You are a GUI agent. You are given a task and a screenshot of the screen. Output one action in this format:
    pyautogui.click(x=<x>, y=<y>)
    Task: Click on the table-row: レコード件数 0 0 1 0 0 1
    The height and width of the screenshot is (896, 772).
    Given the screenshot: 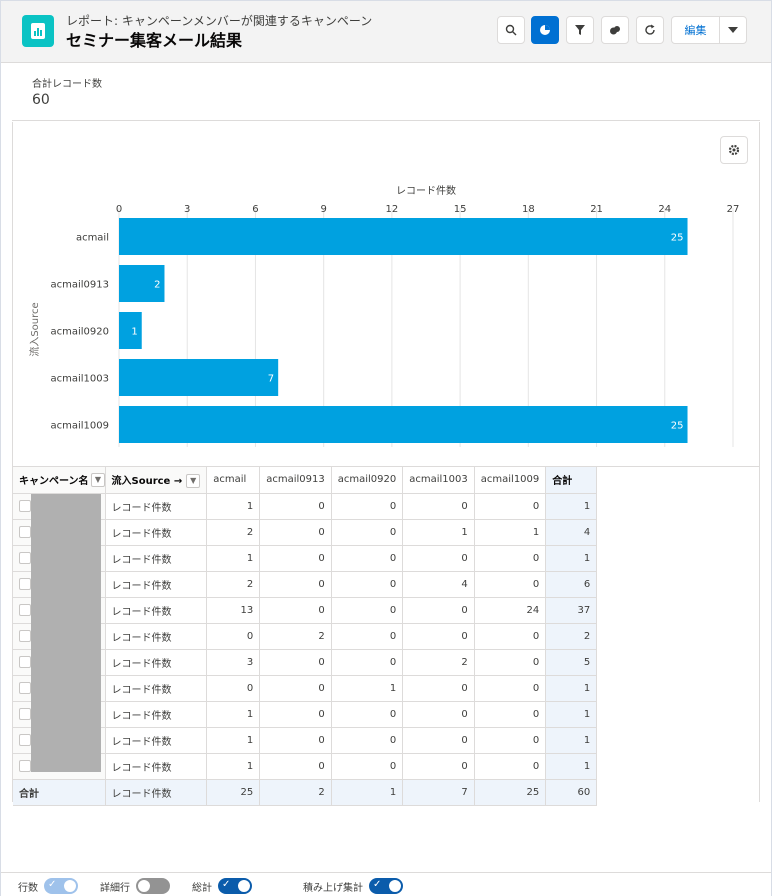 What is the action you would take?
    pyautogui.click(x=305, y=688)
    